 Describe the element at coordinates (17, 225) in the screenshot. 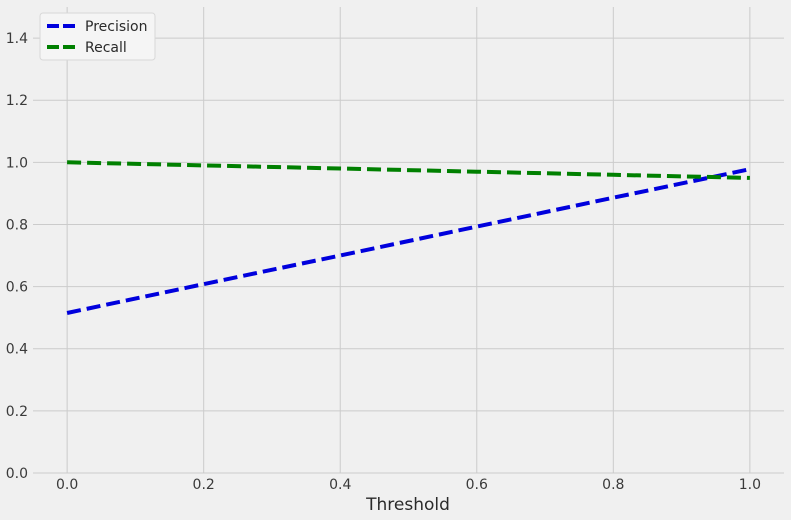

I see `y-tick-label: 0.8` at that location.